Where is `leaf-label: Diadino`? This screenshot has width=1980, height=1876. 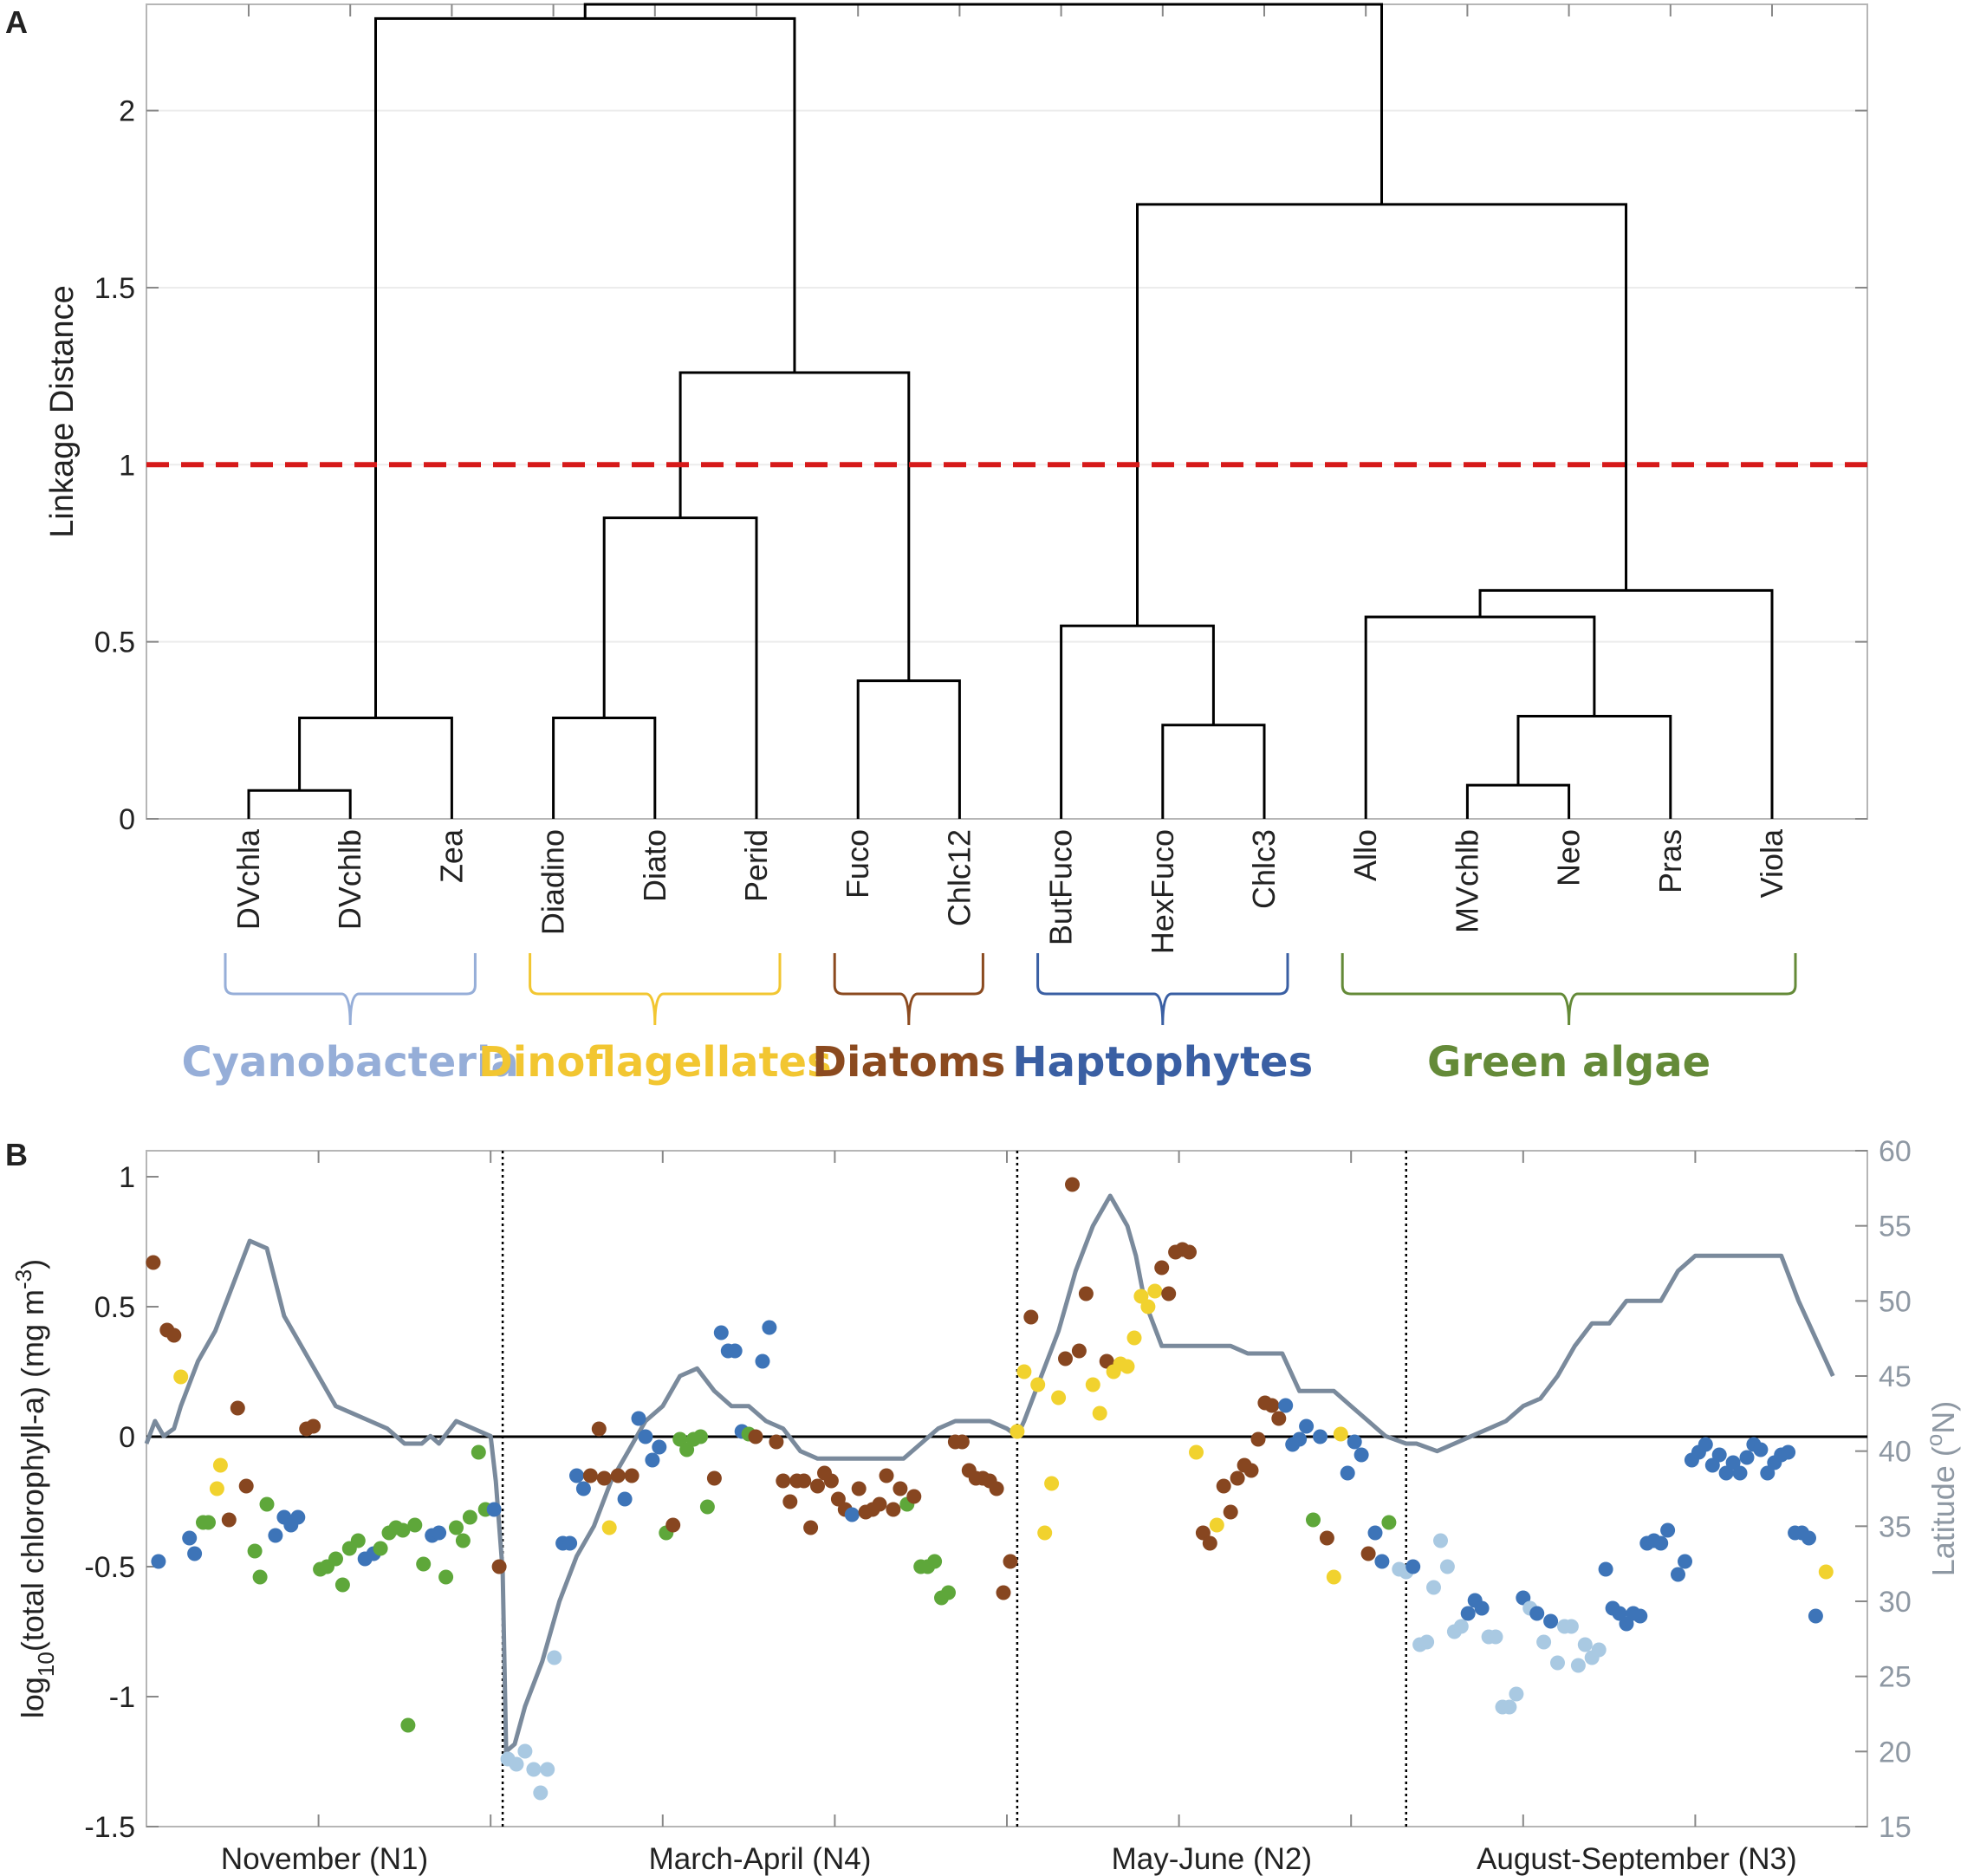 leaf-label: Diadino is located at coordinates (553, 882).